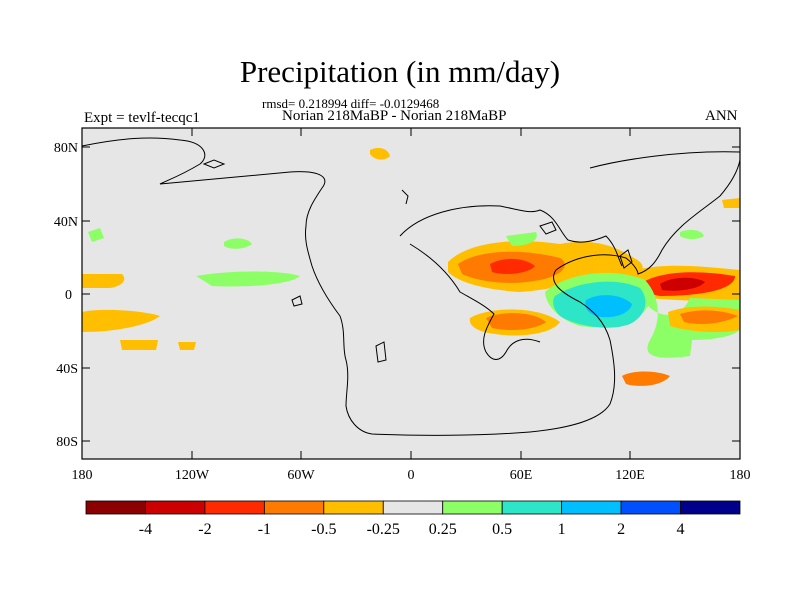 This screenshot has height=600, width=800. I want to click on lat-label-40s: 40S, so click(67, 369).